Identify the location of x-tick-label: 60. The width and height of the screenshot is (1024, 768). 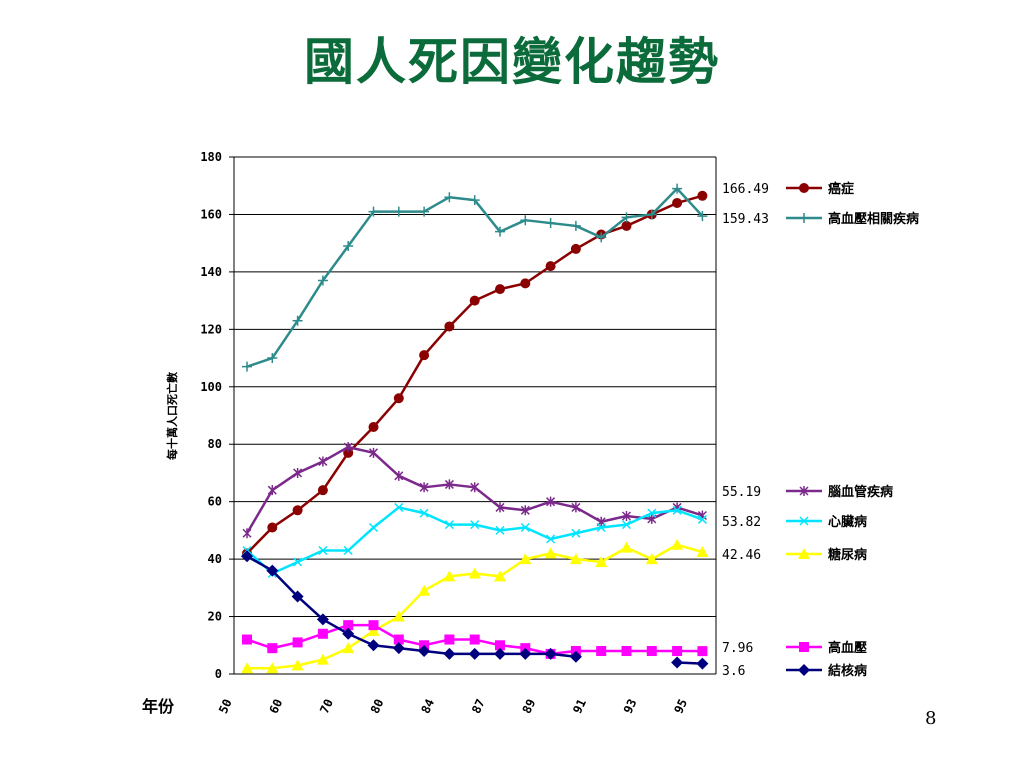
(276, 706).